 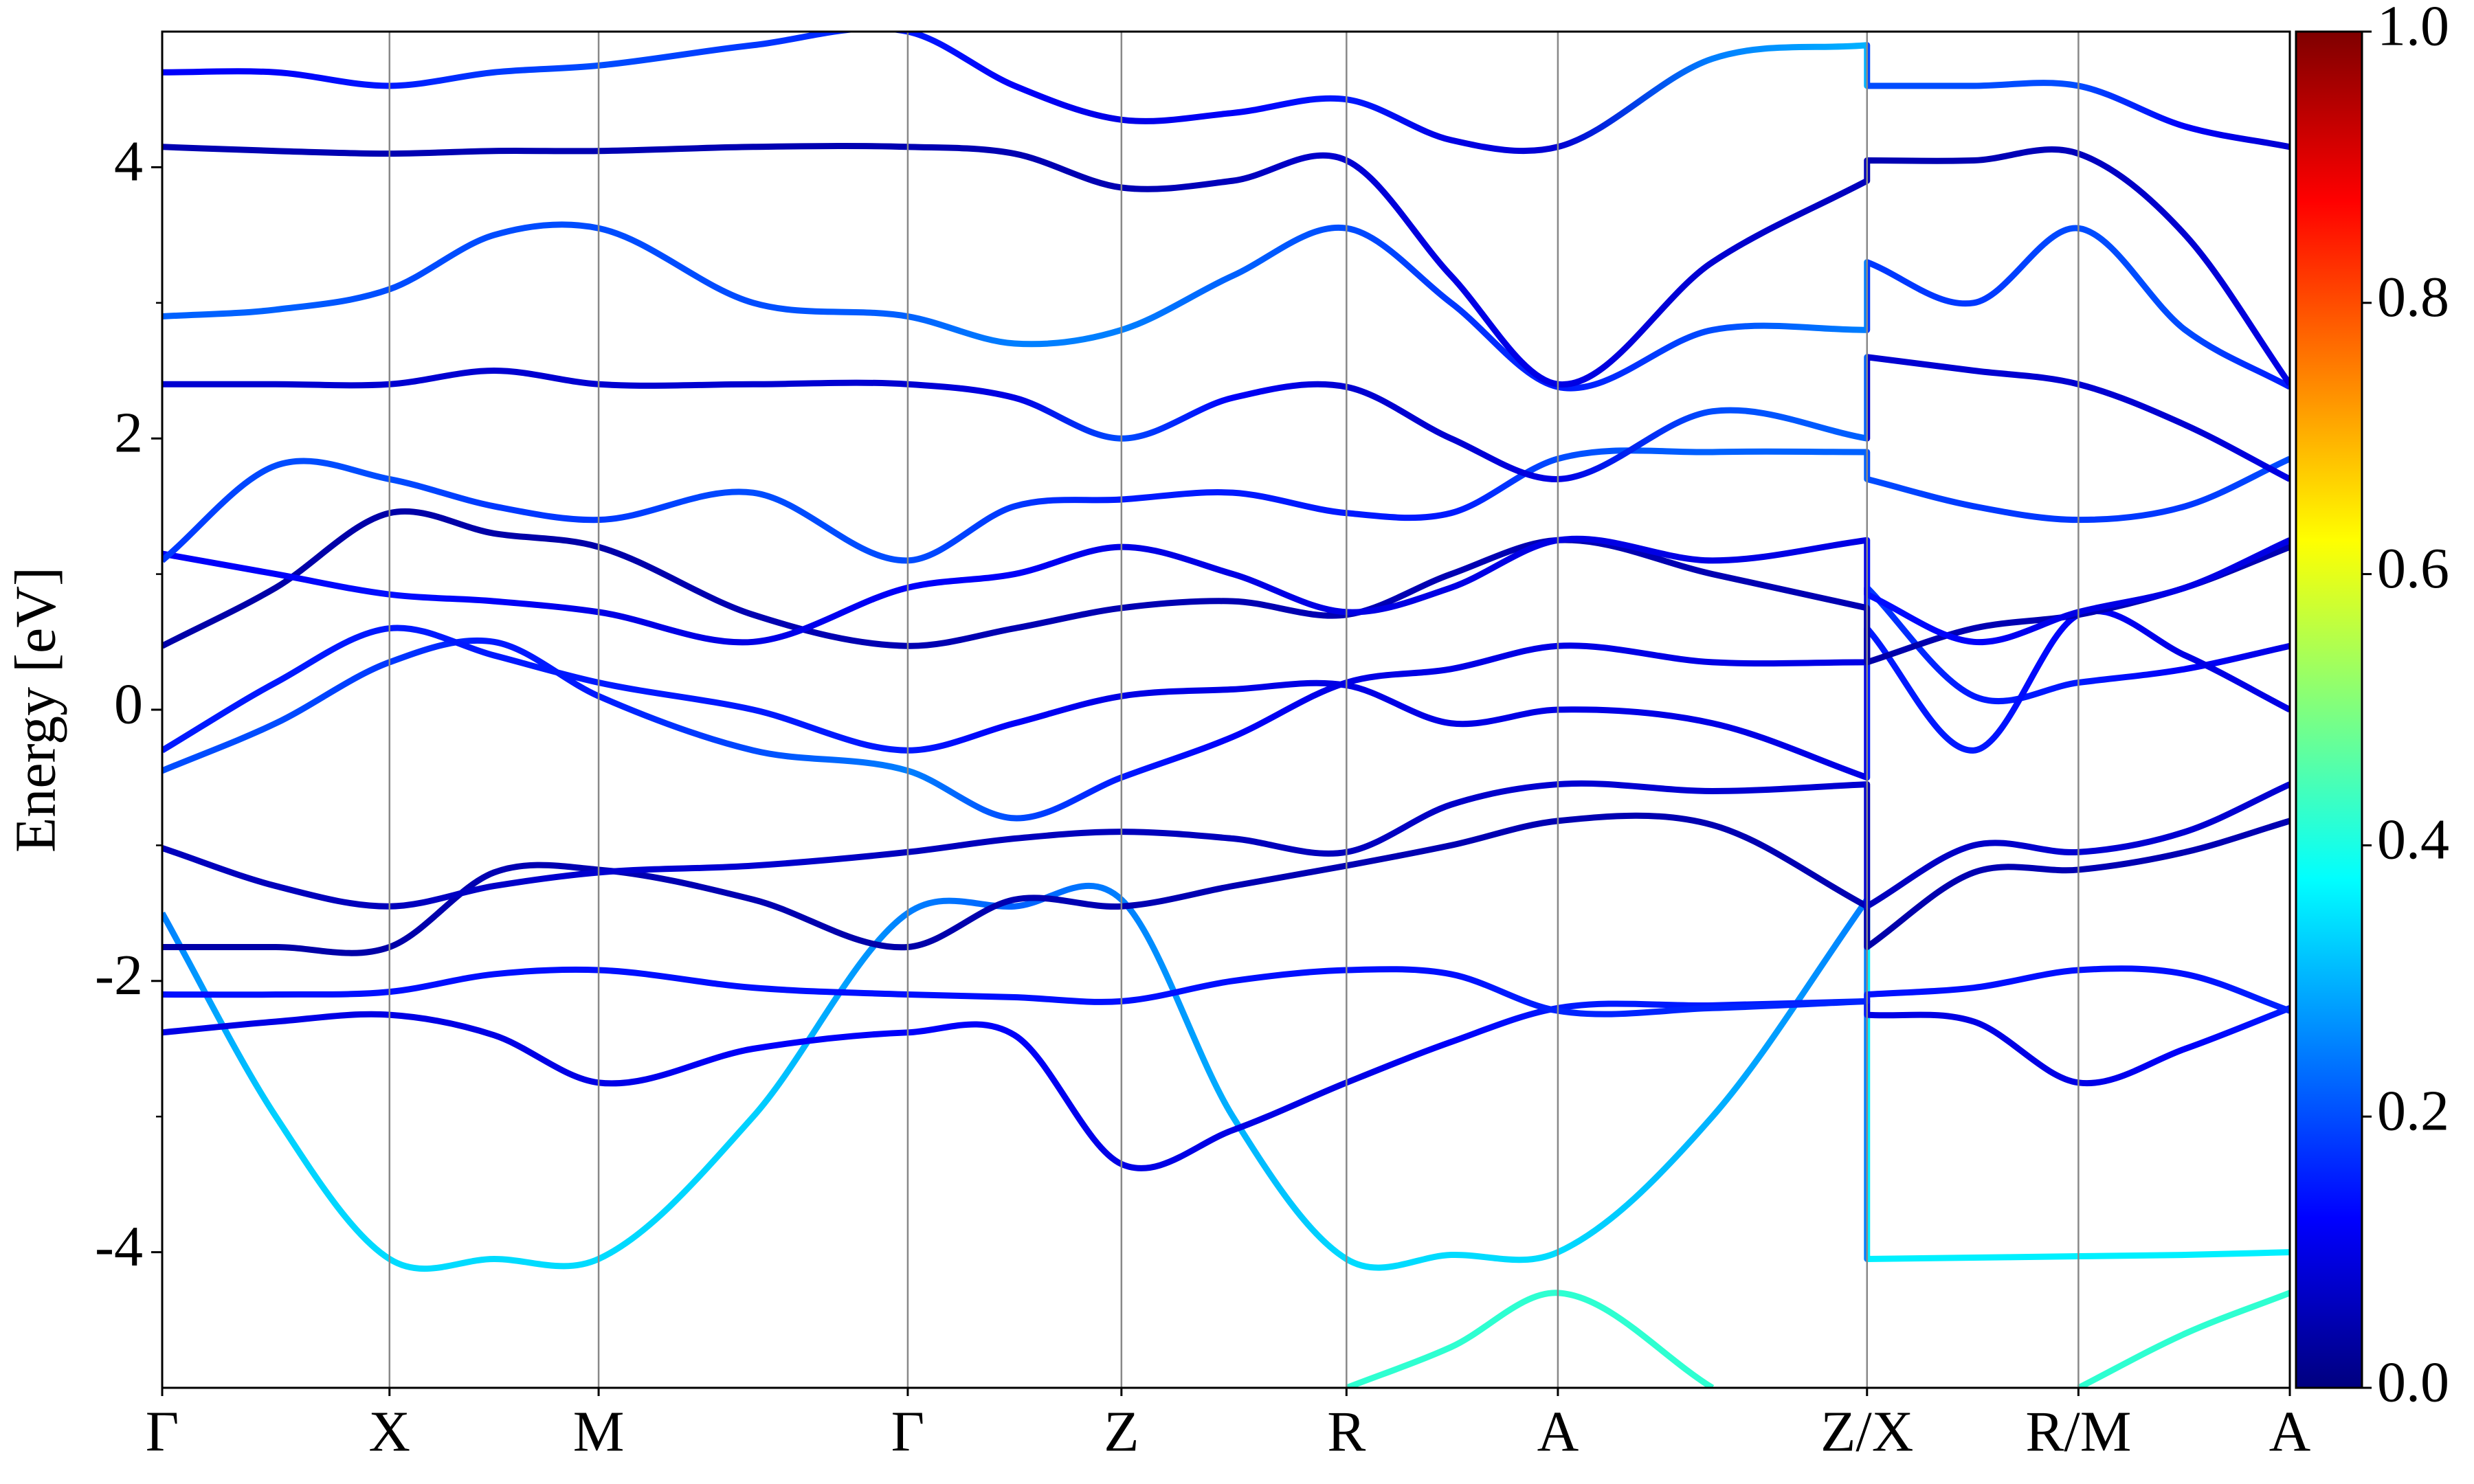 I want to click on colorbar-tick-label: 0.4, so click(x=2413, y=840).